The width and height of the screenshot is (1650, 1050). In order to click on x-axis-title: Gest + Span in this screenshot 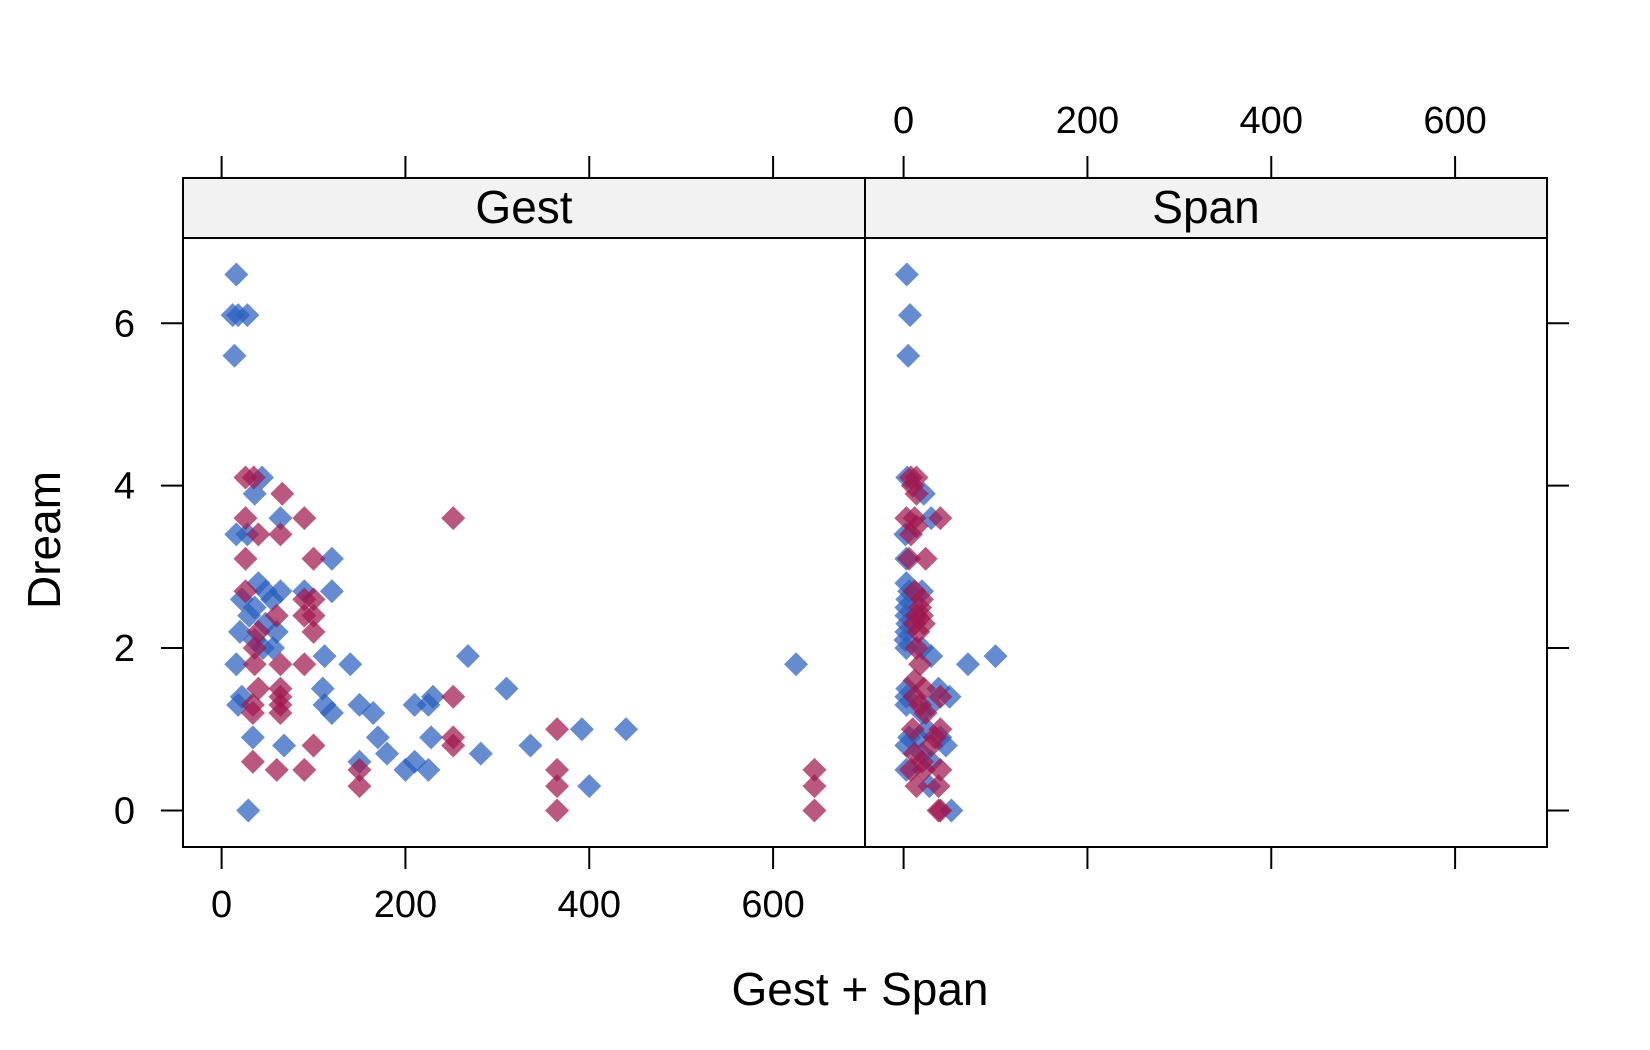, I will do `click(860, 989)`.